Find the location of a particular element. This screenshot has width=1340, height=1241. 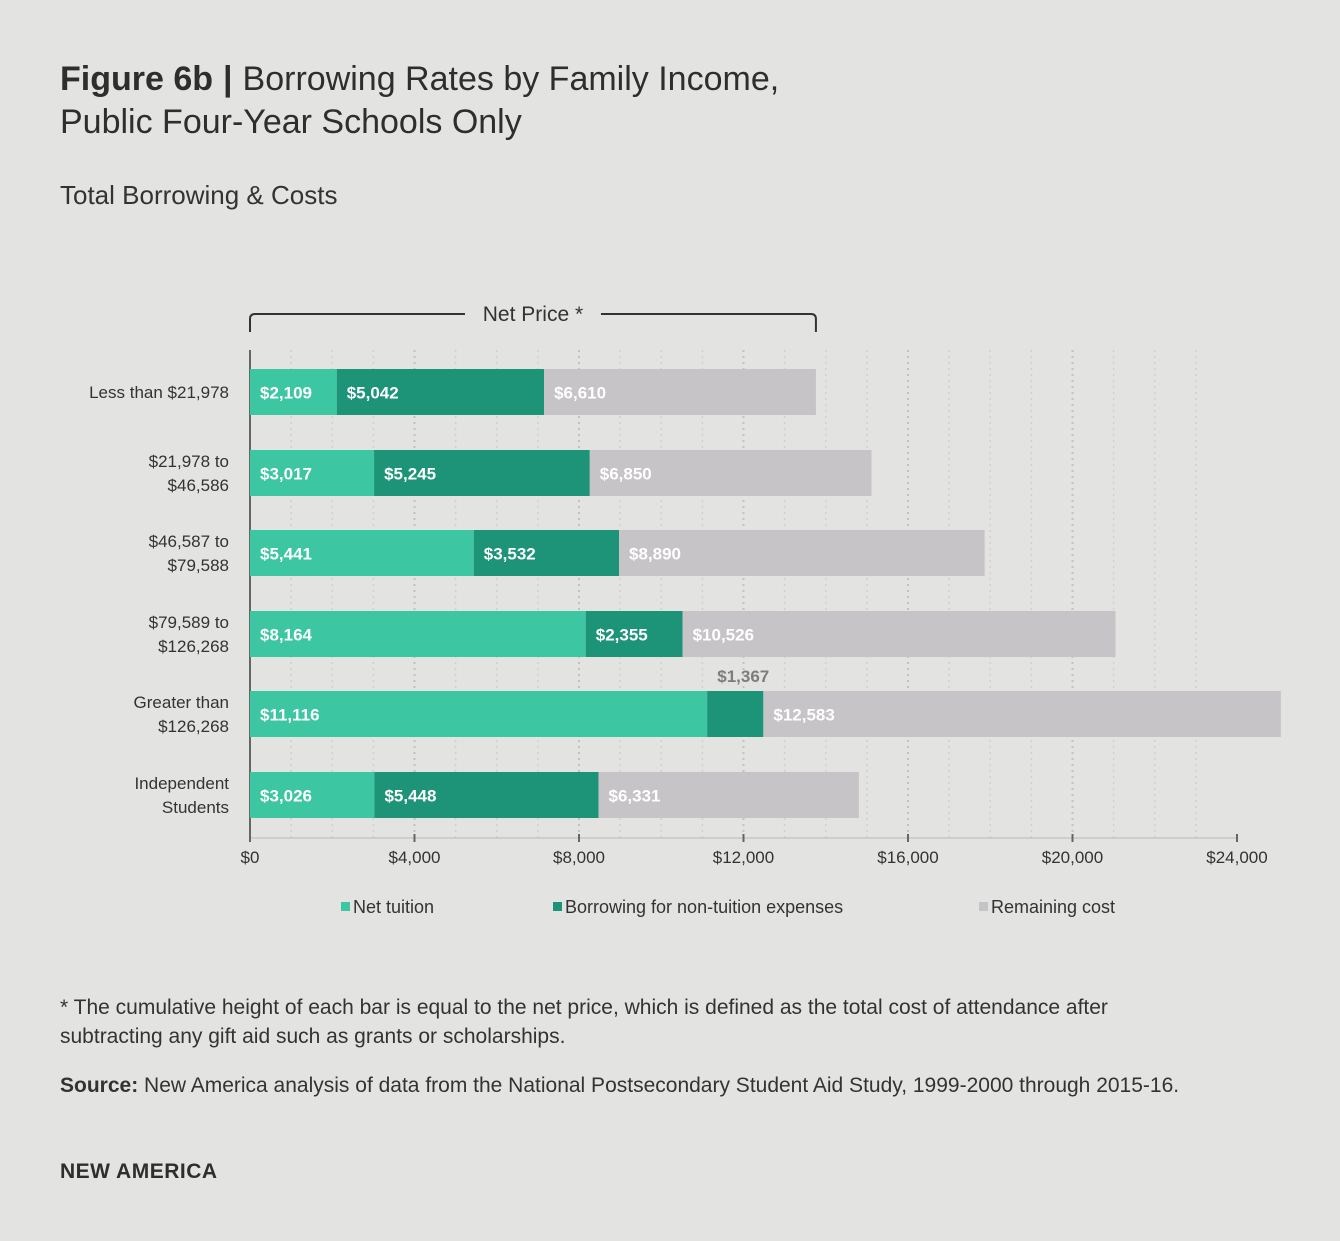

net-price-bracket-left is located at coordinates (357, 322).